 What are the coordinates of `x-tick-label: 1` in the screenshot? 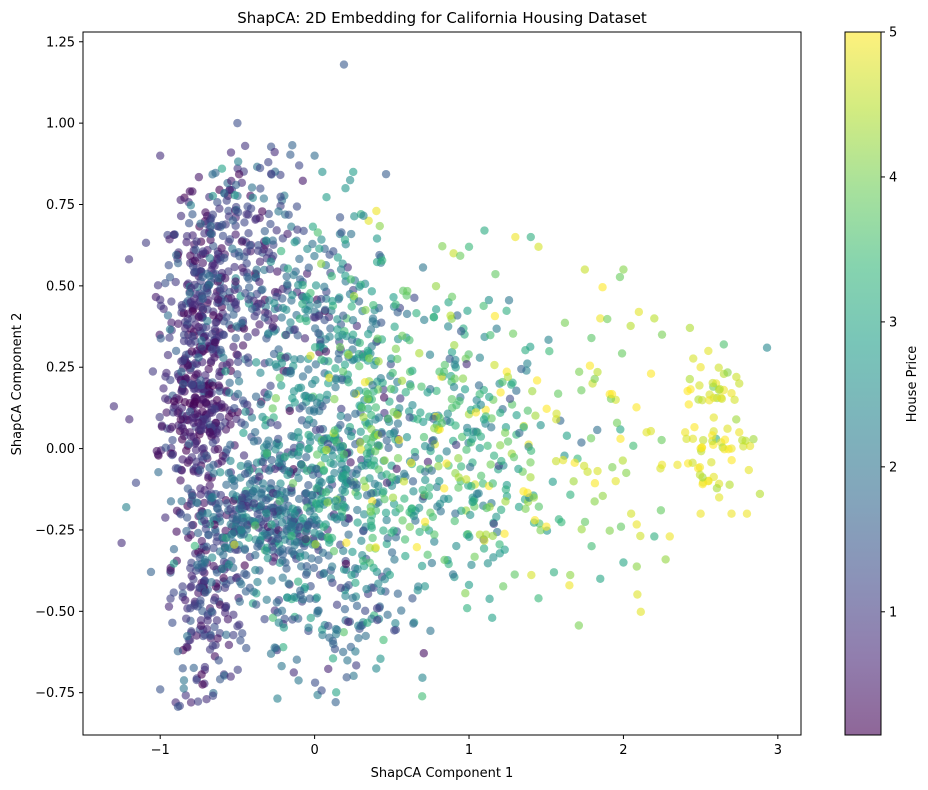 It's located at (469, 750).